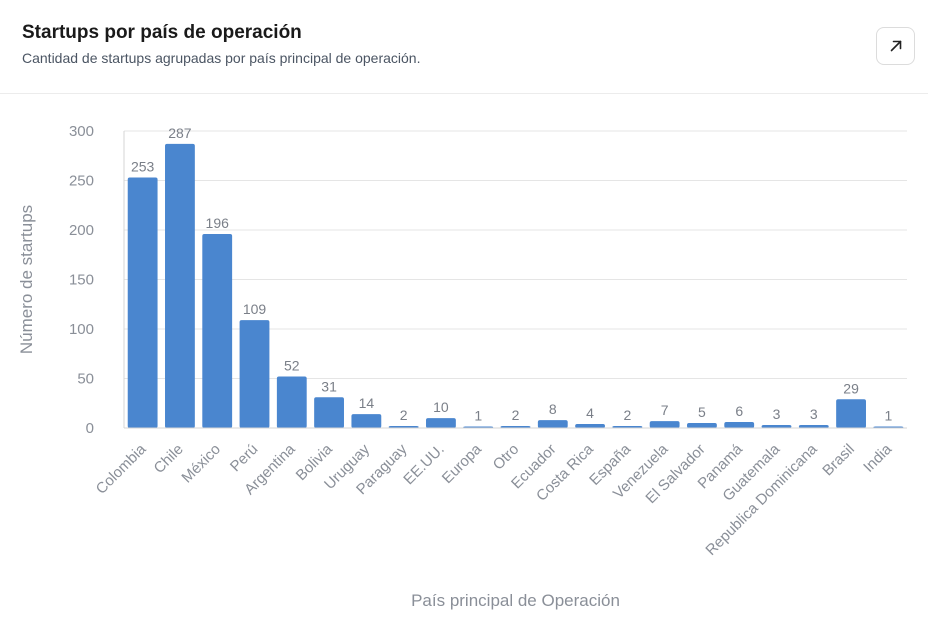 Image resolution: width=928 pixels, height=634 pixels. I want to click on bar-brasil, so click(851, 413).